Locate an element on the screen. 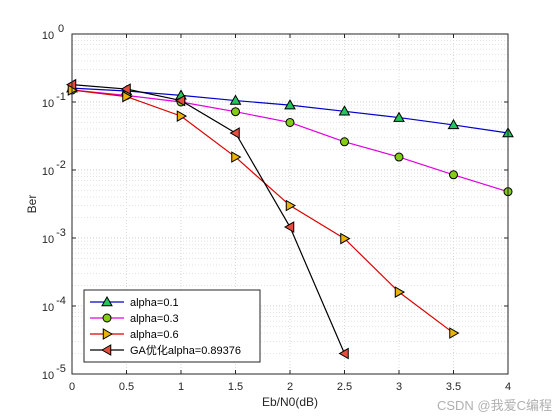  x-tick-label: 2.5 is located at coordinates (344, 387).